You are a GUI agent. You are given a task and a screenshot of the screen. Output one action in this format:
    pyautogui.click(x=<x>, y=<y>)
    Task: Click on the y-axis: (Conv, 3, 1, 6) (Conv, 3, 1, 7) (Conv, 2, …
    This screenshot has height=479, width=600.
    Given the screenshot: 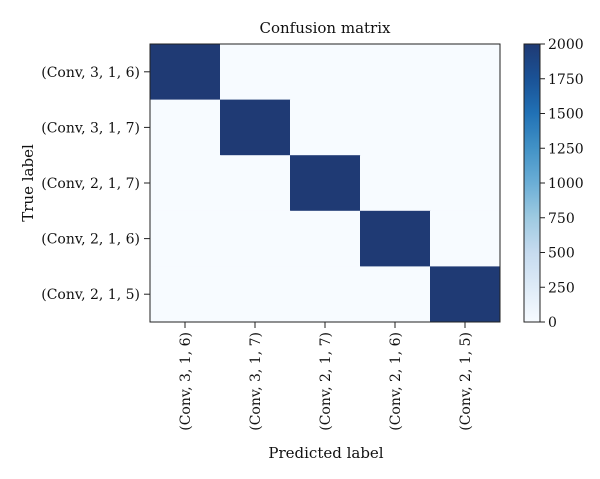 What is the action you would take?
    pyautogui.click(x=95, y=184)
    